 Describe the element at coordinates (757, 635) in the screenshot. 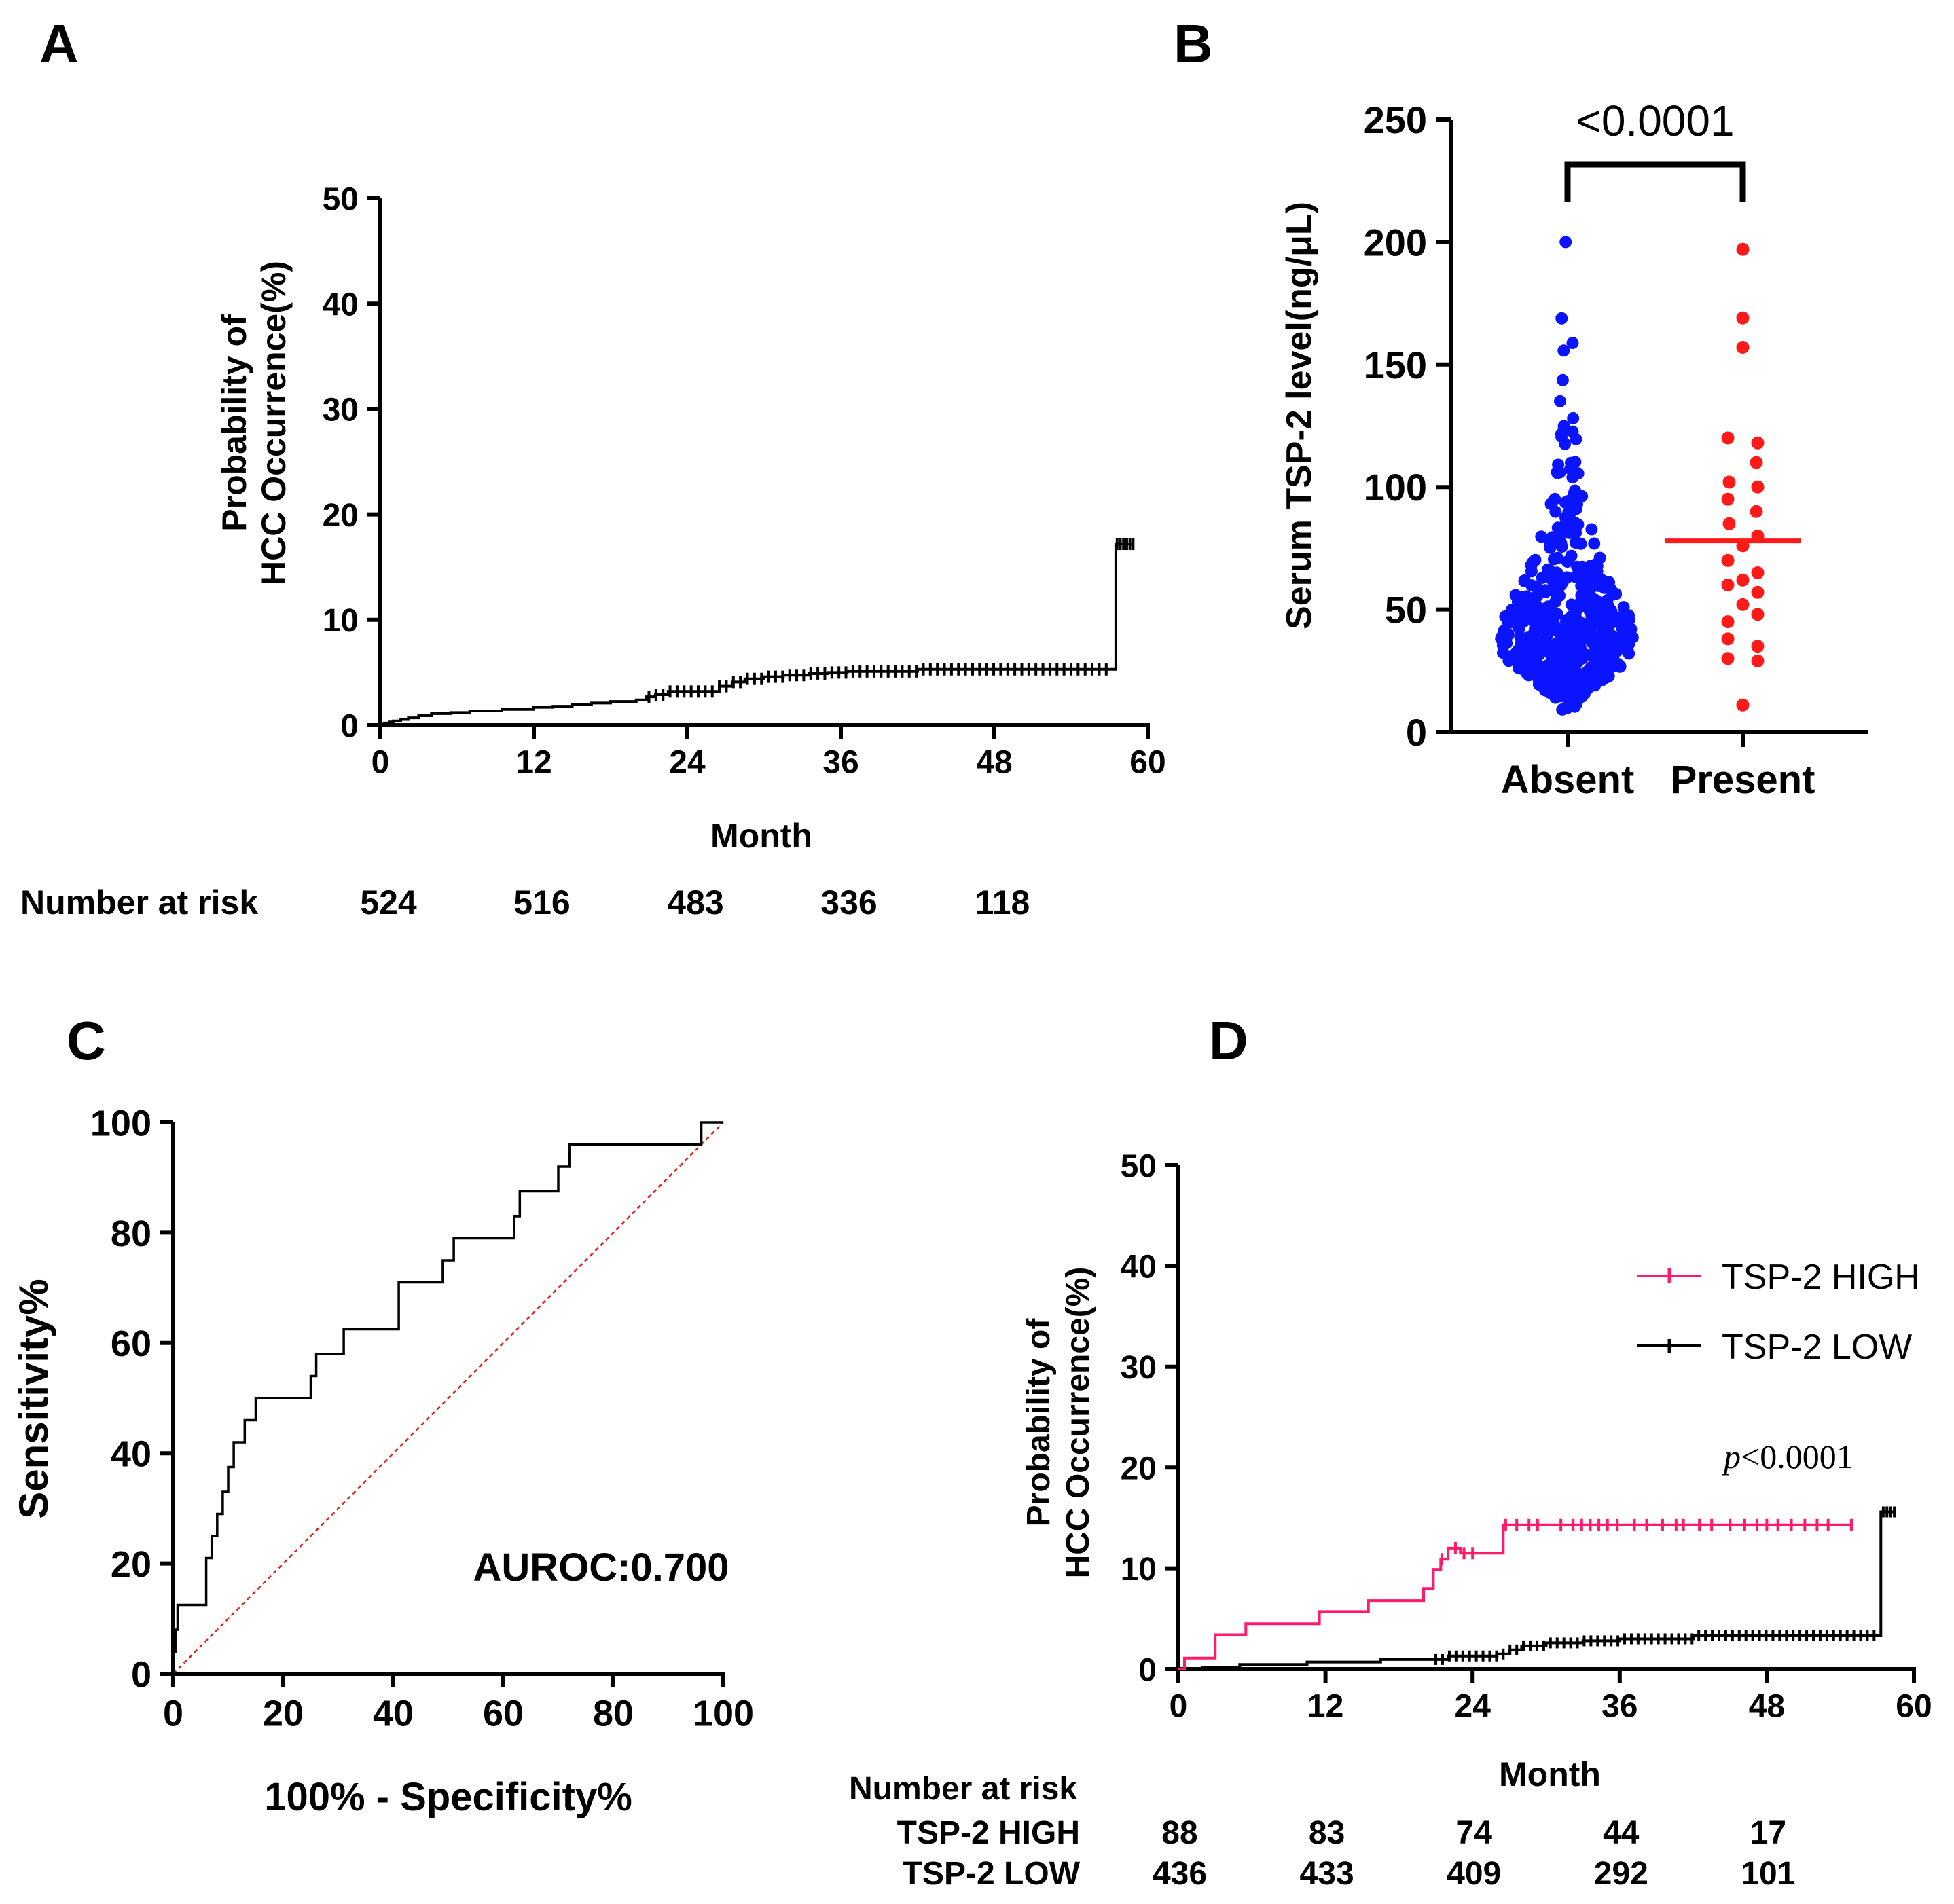

I see `panel-a-cumulative-curve` at that location.